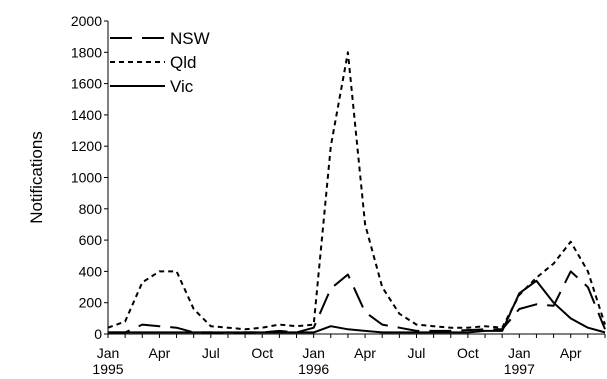 The height and width of the screenshot is (379, 607). What do you see at coordinates (91, 240) in the screenshot?
I see `y-tick-label: 600` at bounding box center [91, 240].